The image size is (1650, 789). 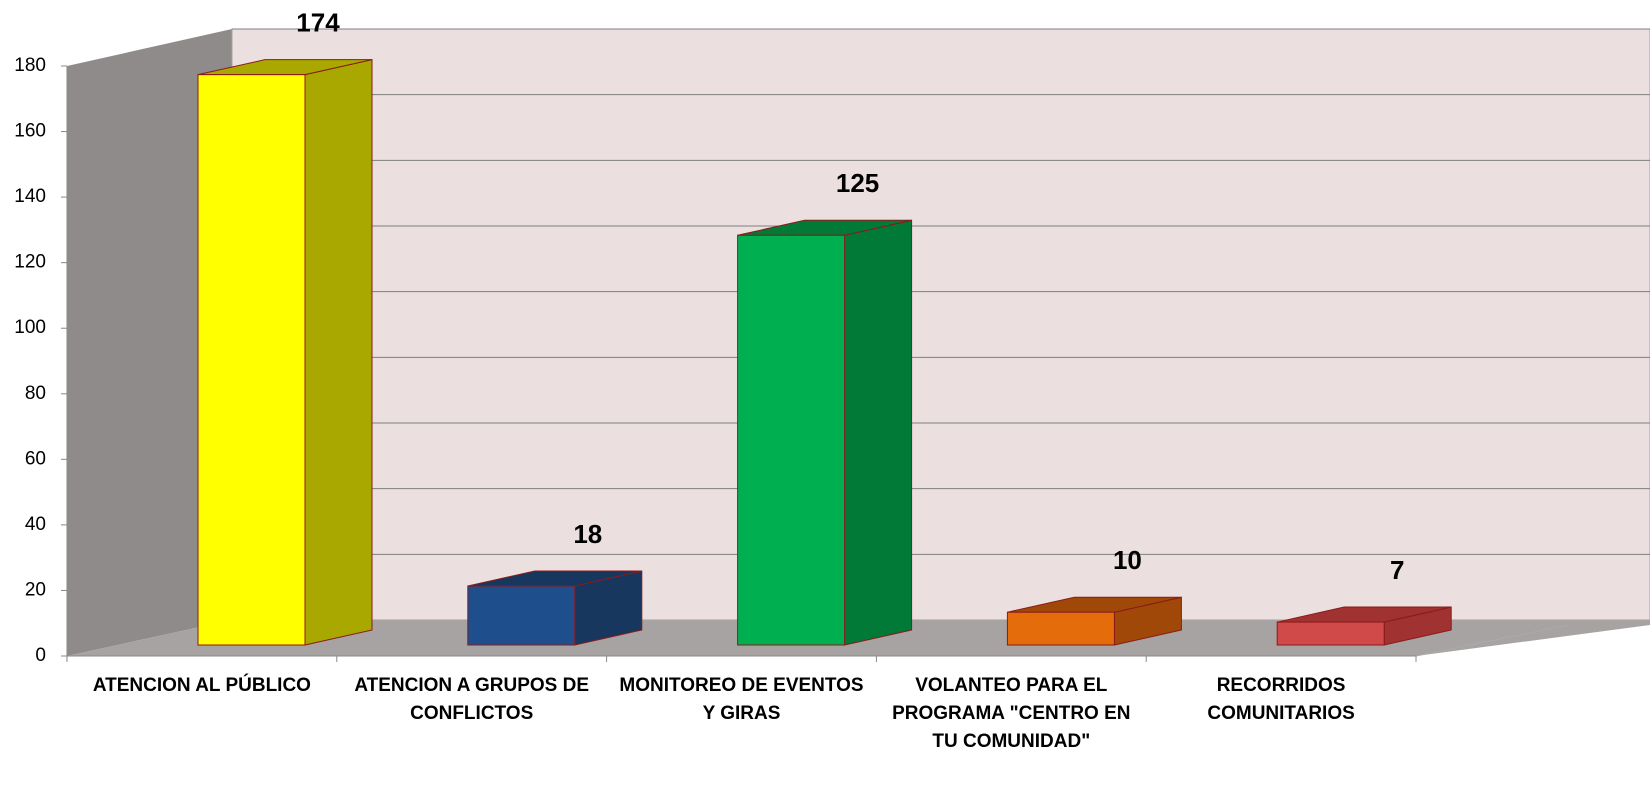 I want to click on y-tick-label: 60, so click(x=35, y=458).